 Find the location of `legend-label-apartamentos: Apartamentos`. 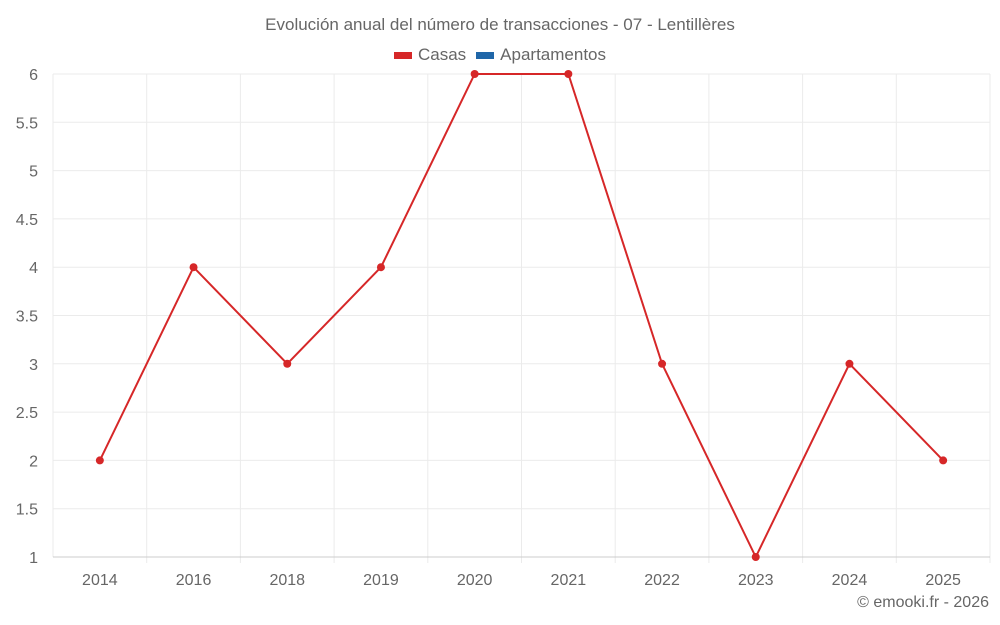

legend-label-apartamentos: Apartamentos is located at coordinates (553, 54).